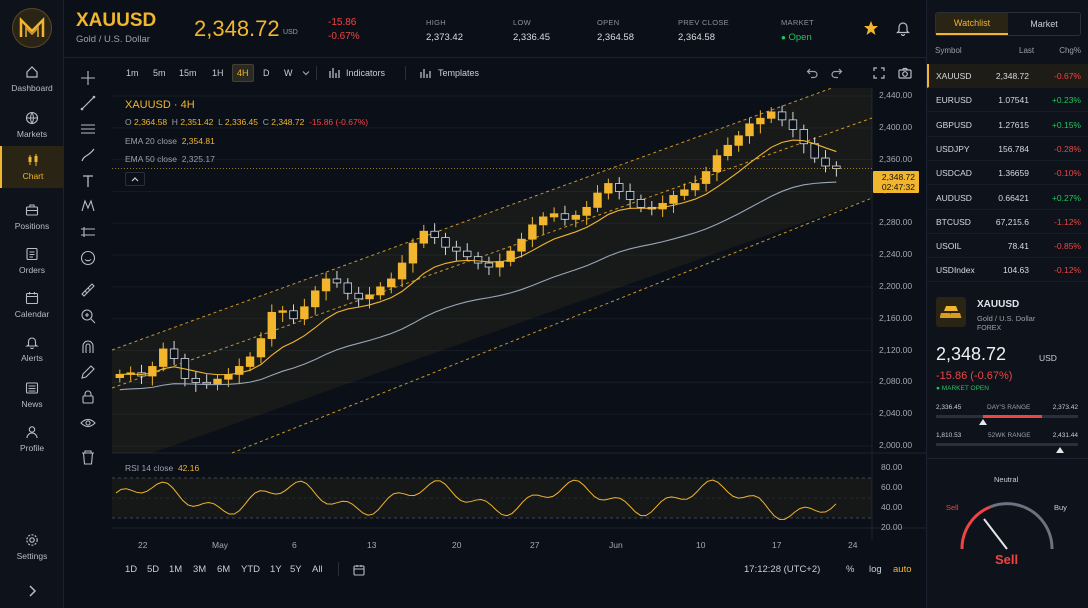 The height and width of the screenshot is (608, 1088). Describe the element at coordinates (1044, 24) in the screenshot. I see `tab-market: Market` at that location.